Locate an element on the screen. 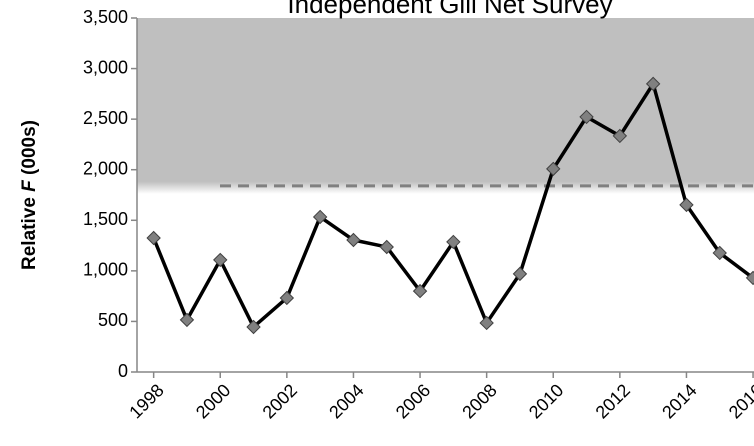 The width and height of the screenshot is (754, 446). y-tick-label: 2,000 is located at coordinates (105, 168).